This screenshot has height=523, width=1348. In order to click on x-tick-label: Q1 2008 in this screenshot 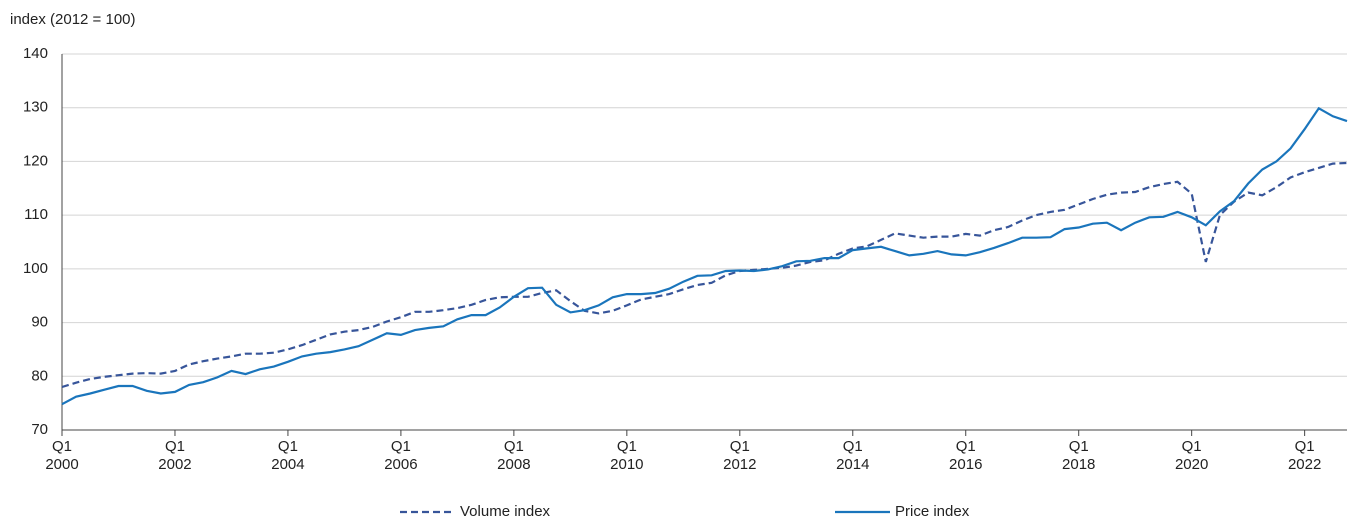, I will do `click(514, 455)`.